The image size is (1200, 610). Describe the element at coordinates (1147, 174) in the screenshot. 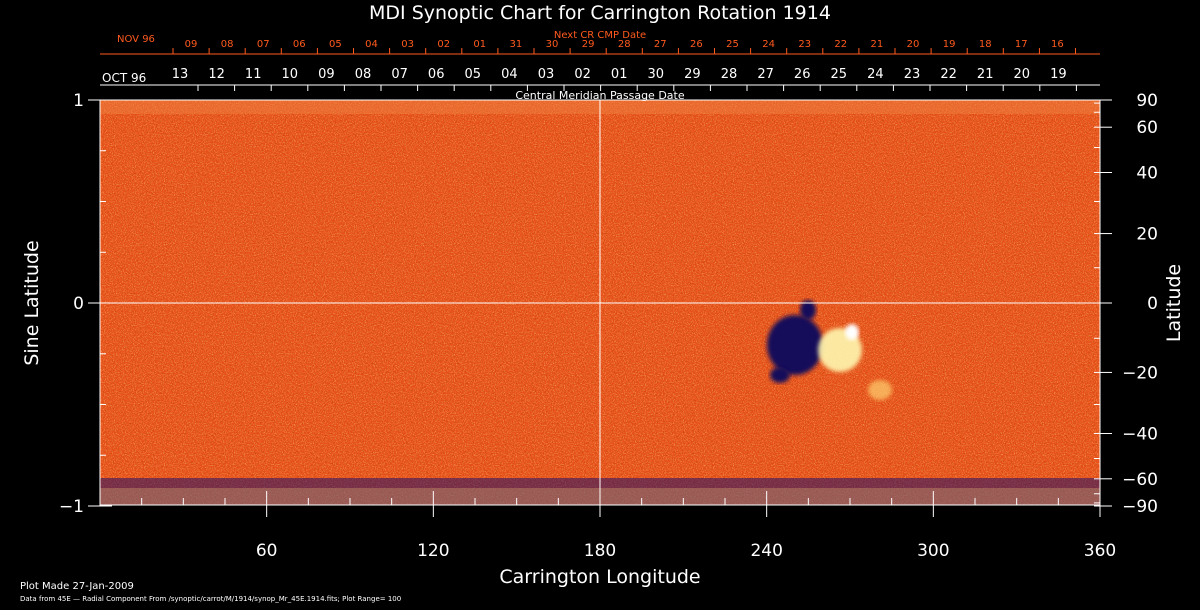

I see `y-right-tick-label: 40` at that location.